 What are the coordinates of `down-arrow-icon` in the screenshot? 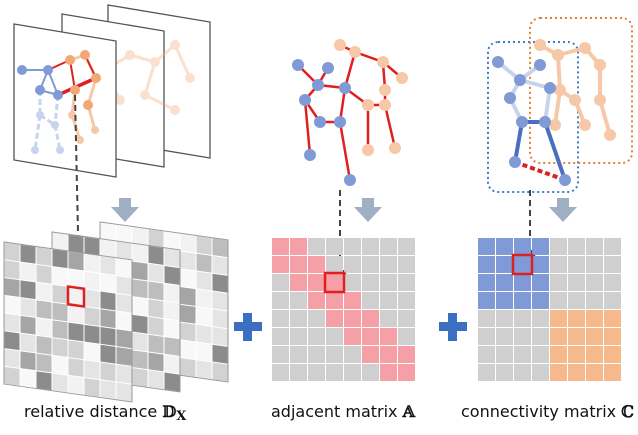 It's located at (368, 210).